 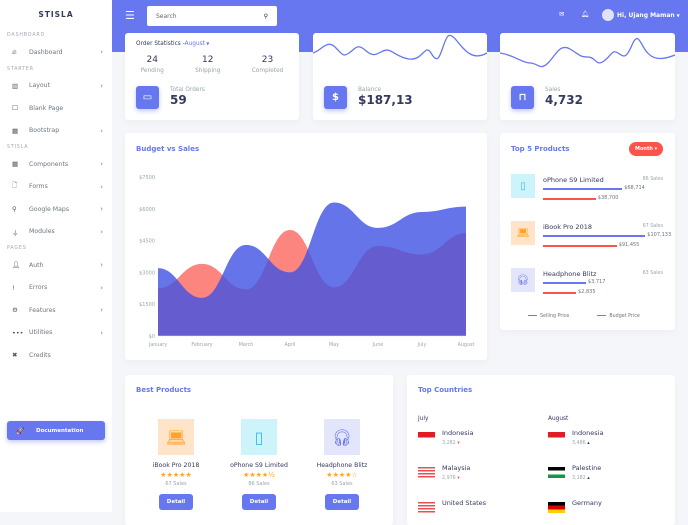 What do you see at coordinates (201, 345) in the screenshot?
I see `x-tick-label: February` at bounding box center [201, 345].